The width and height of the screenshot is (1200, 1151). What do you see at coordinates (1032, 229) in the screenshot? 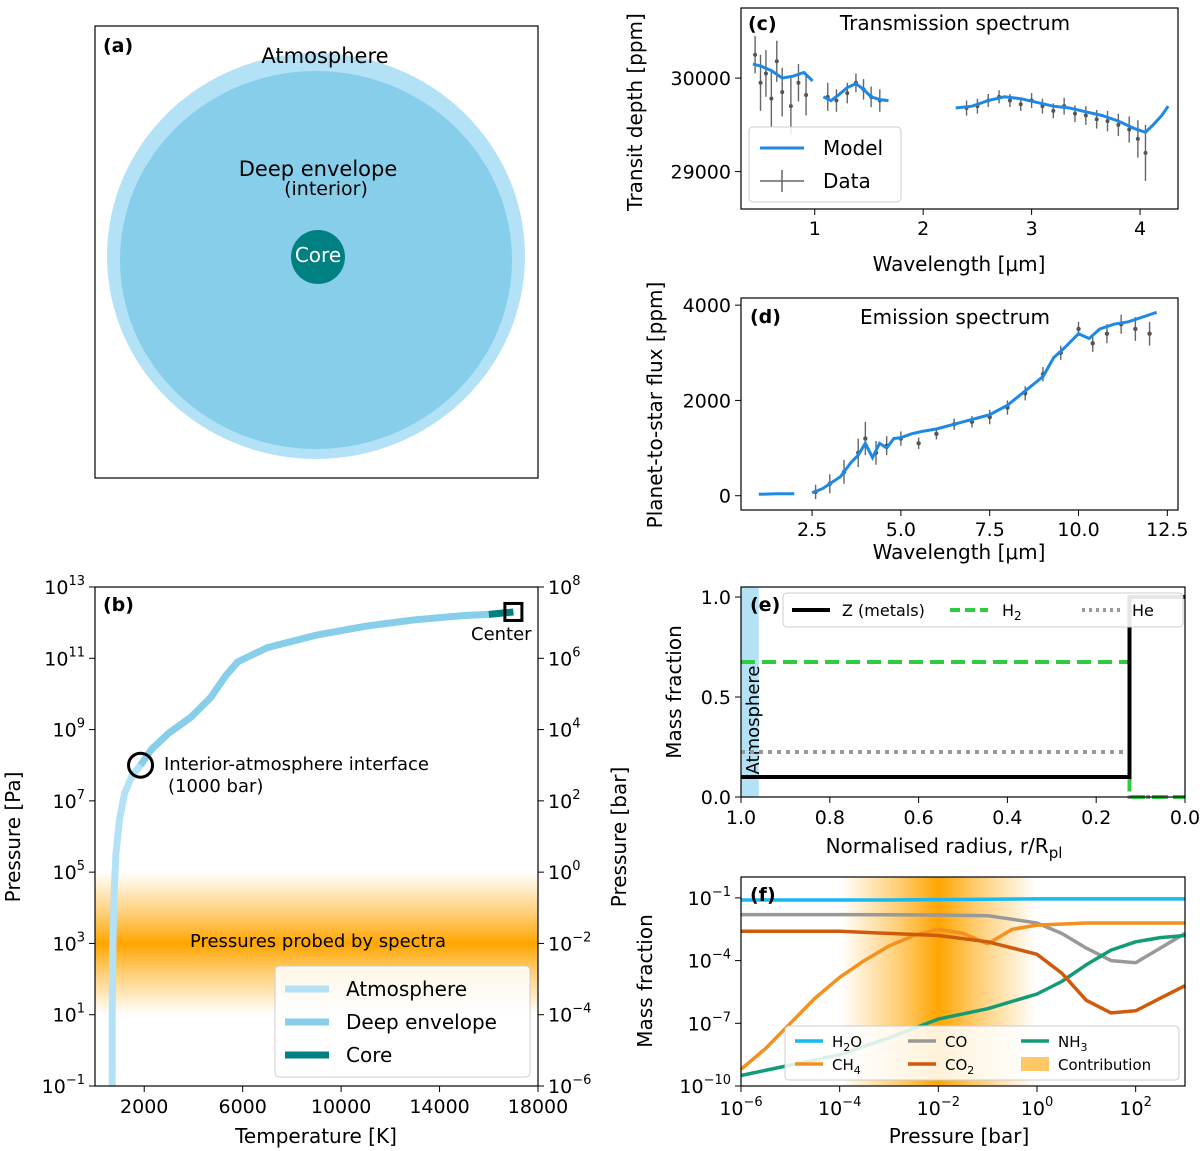
I see `x-tick-label-2: 3` at bounding box center [1032, 229].